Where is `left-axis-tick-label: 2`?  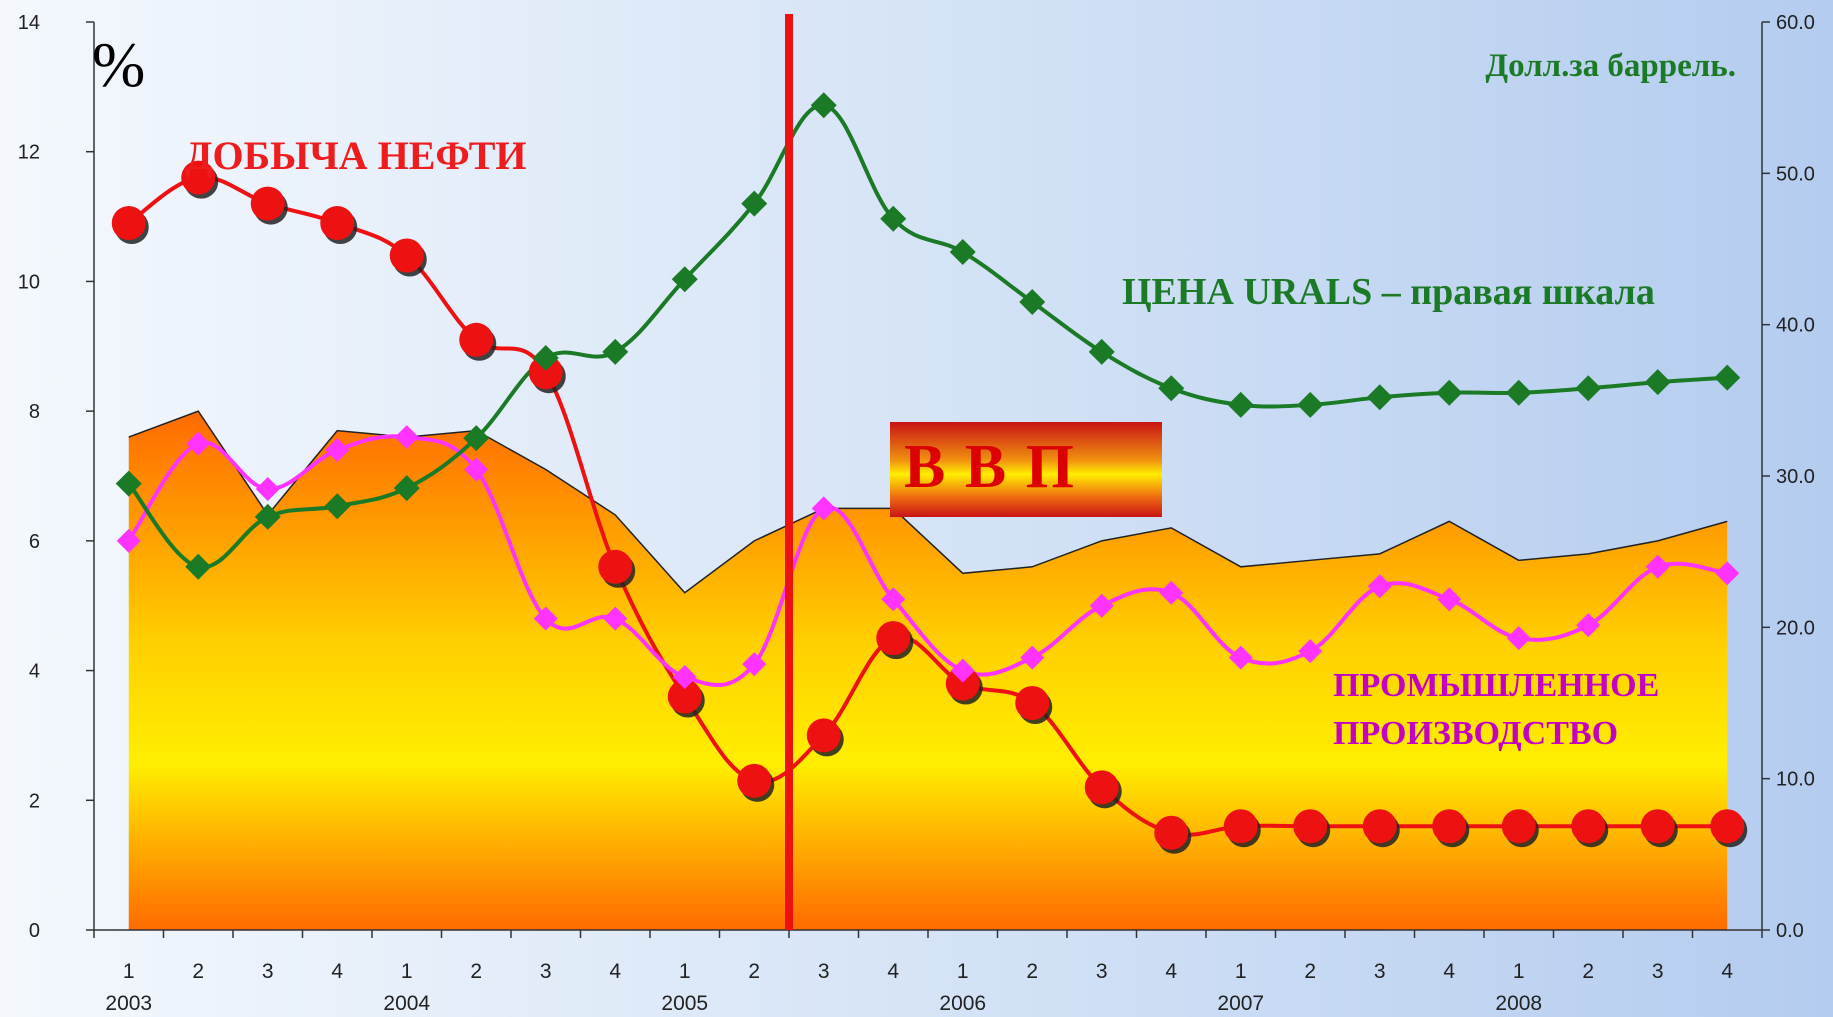
left-axis-tick-label: 2 is located at coordinates (34, 801).